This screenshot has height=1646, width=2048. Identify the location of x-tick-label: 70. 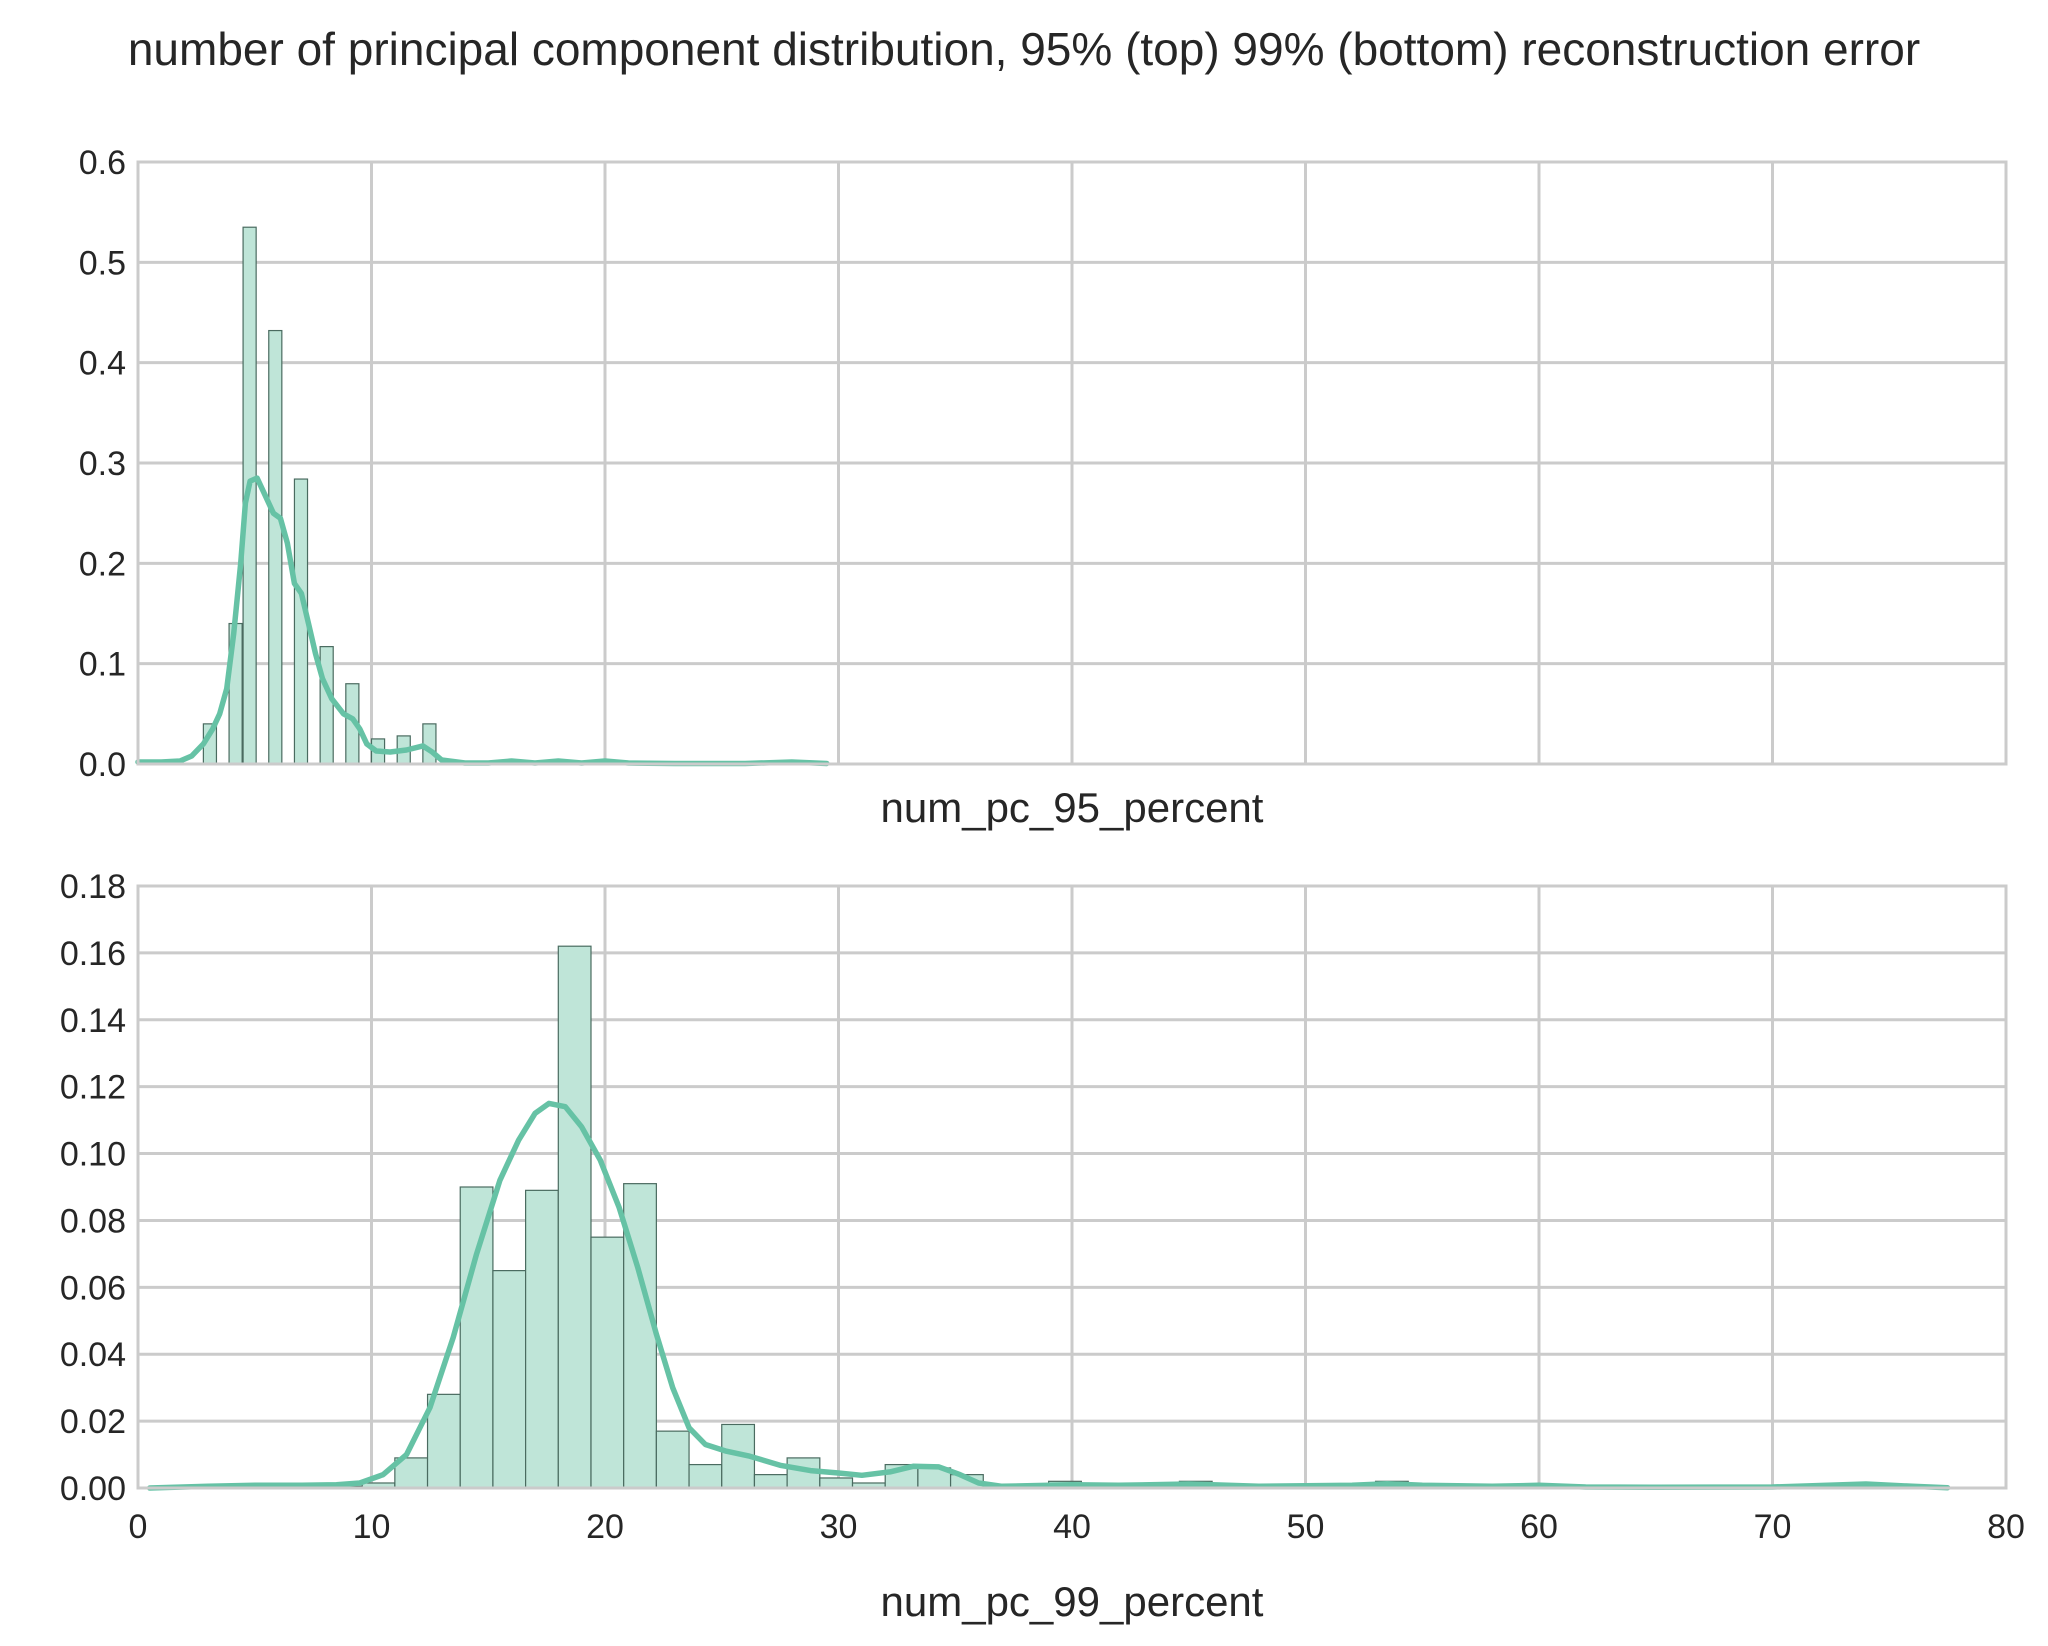
(1773, 1527).